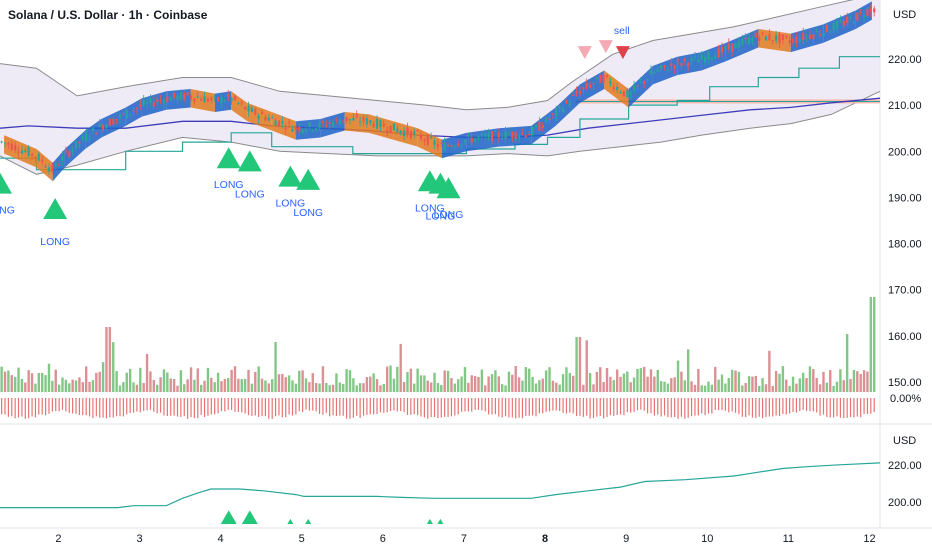 This screenshot has width=932, height=550. What do you see at coordinates (228, 517) in the screenshot?
I see `sub-signal-triangle` at bounding box center [228, 517].